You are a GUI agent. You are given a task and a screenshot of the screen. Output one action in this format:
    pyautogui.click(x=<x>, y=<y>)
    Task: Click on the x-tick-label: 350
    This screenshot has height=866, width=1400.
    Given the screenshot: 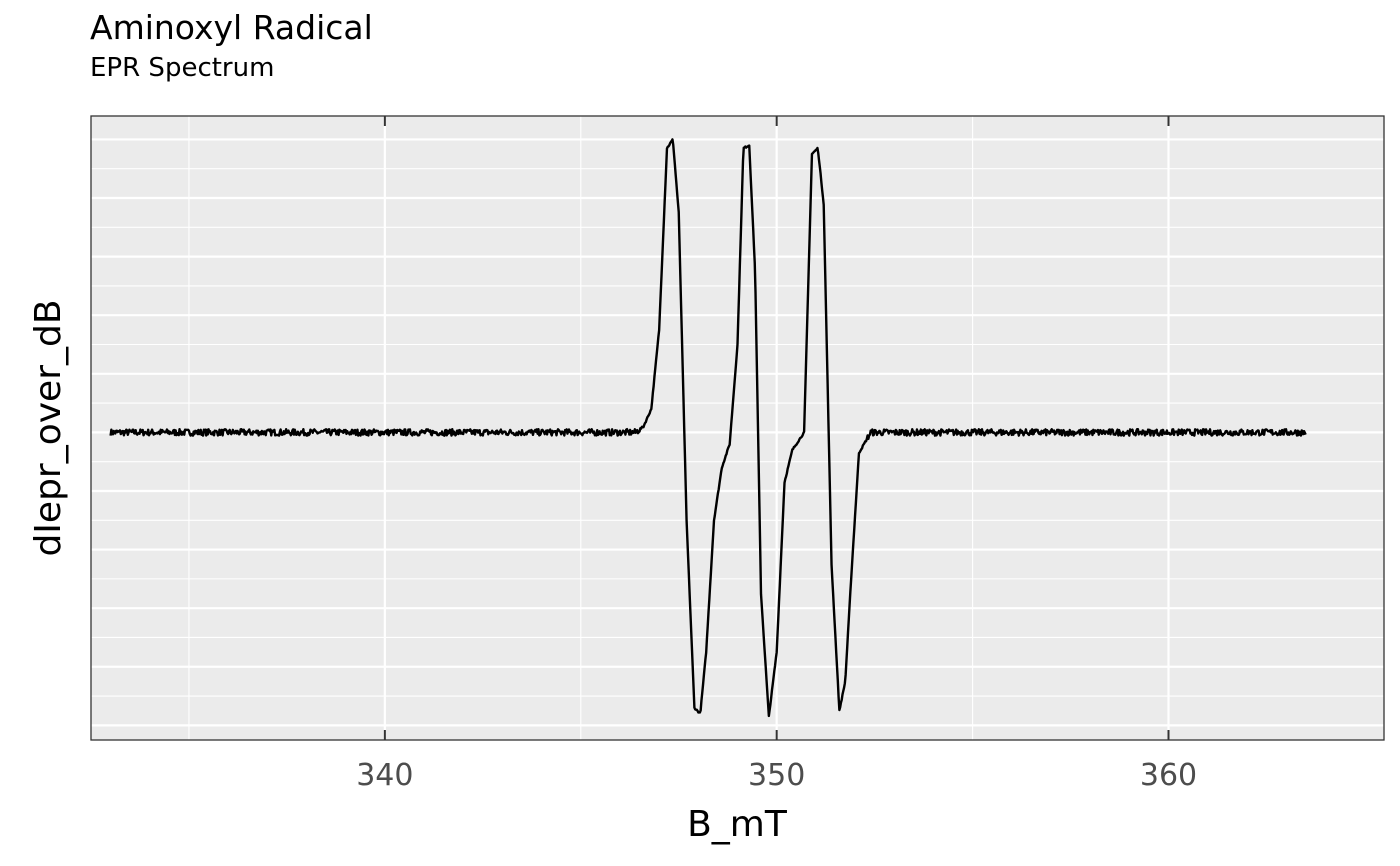 What is the action you would take?
    pyautogui.click(x=776, y=775)
    